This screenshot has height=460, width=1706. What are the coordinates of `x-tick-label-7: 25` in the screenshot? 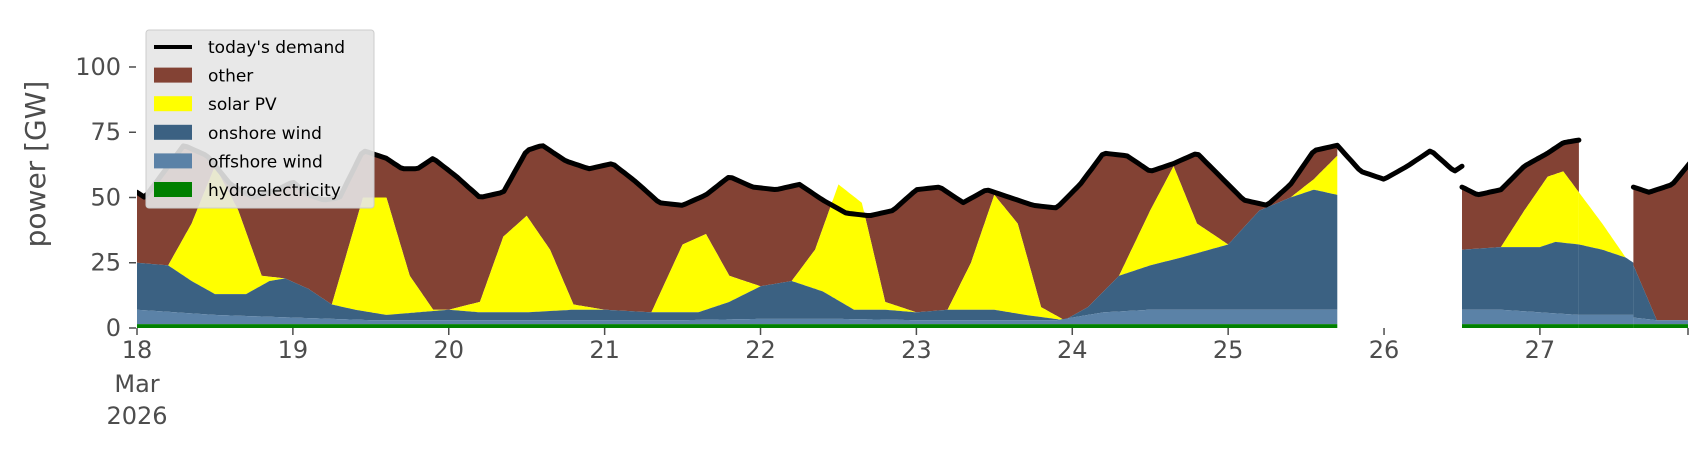 It's located at (1228, 350).